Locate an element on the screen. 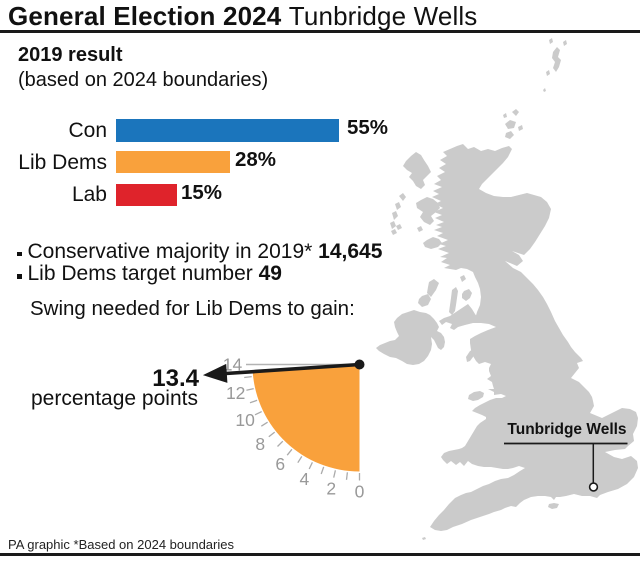 The width and height of the screenshot is (640, 561). svg-text: 12 is located at coordinates (235, 393).